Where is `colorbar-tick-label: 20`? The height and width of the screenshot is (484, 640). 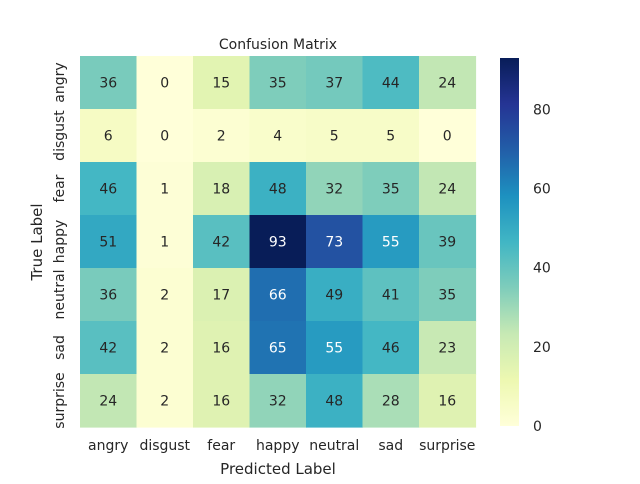
colorbar-tick-label: 20 is located at coordinates (542, 348).